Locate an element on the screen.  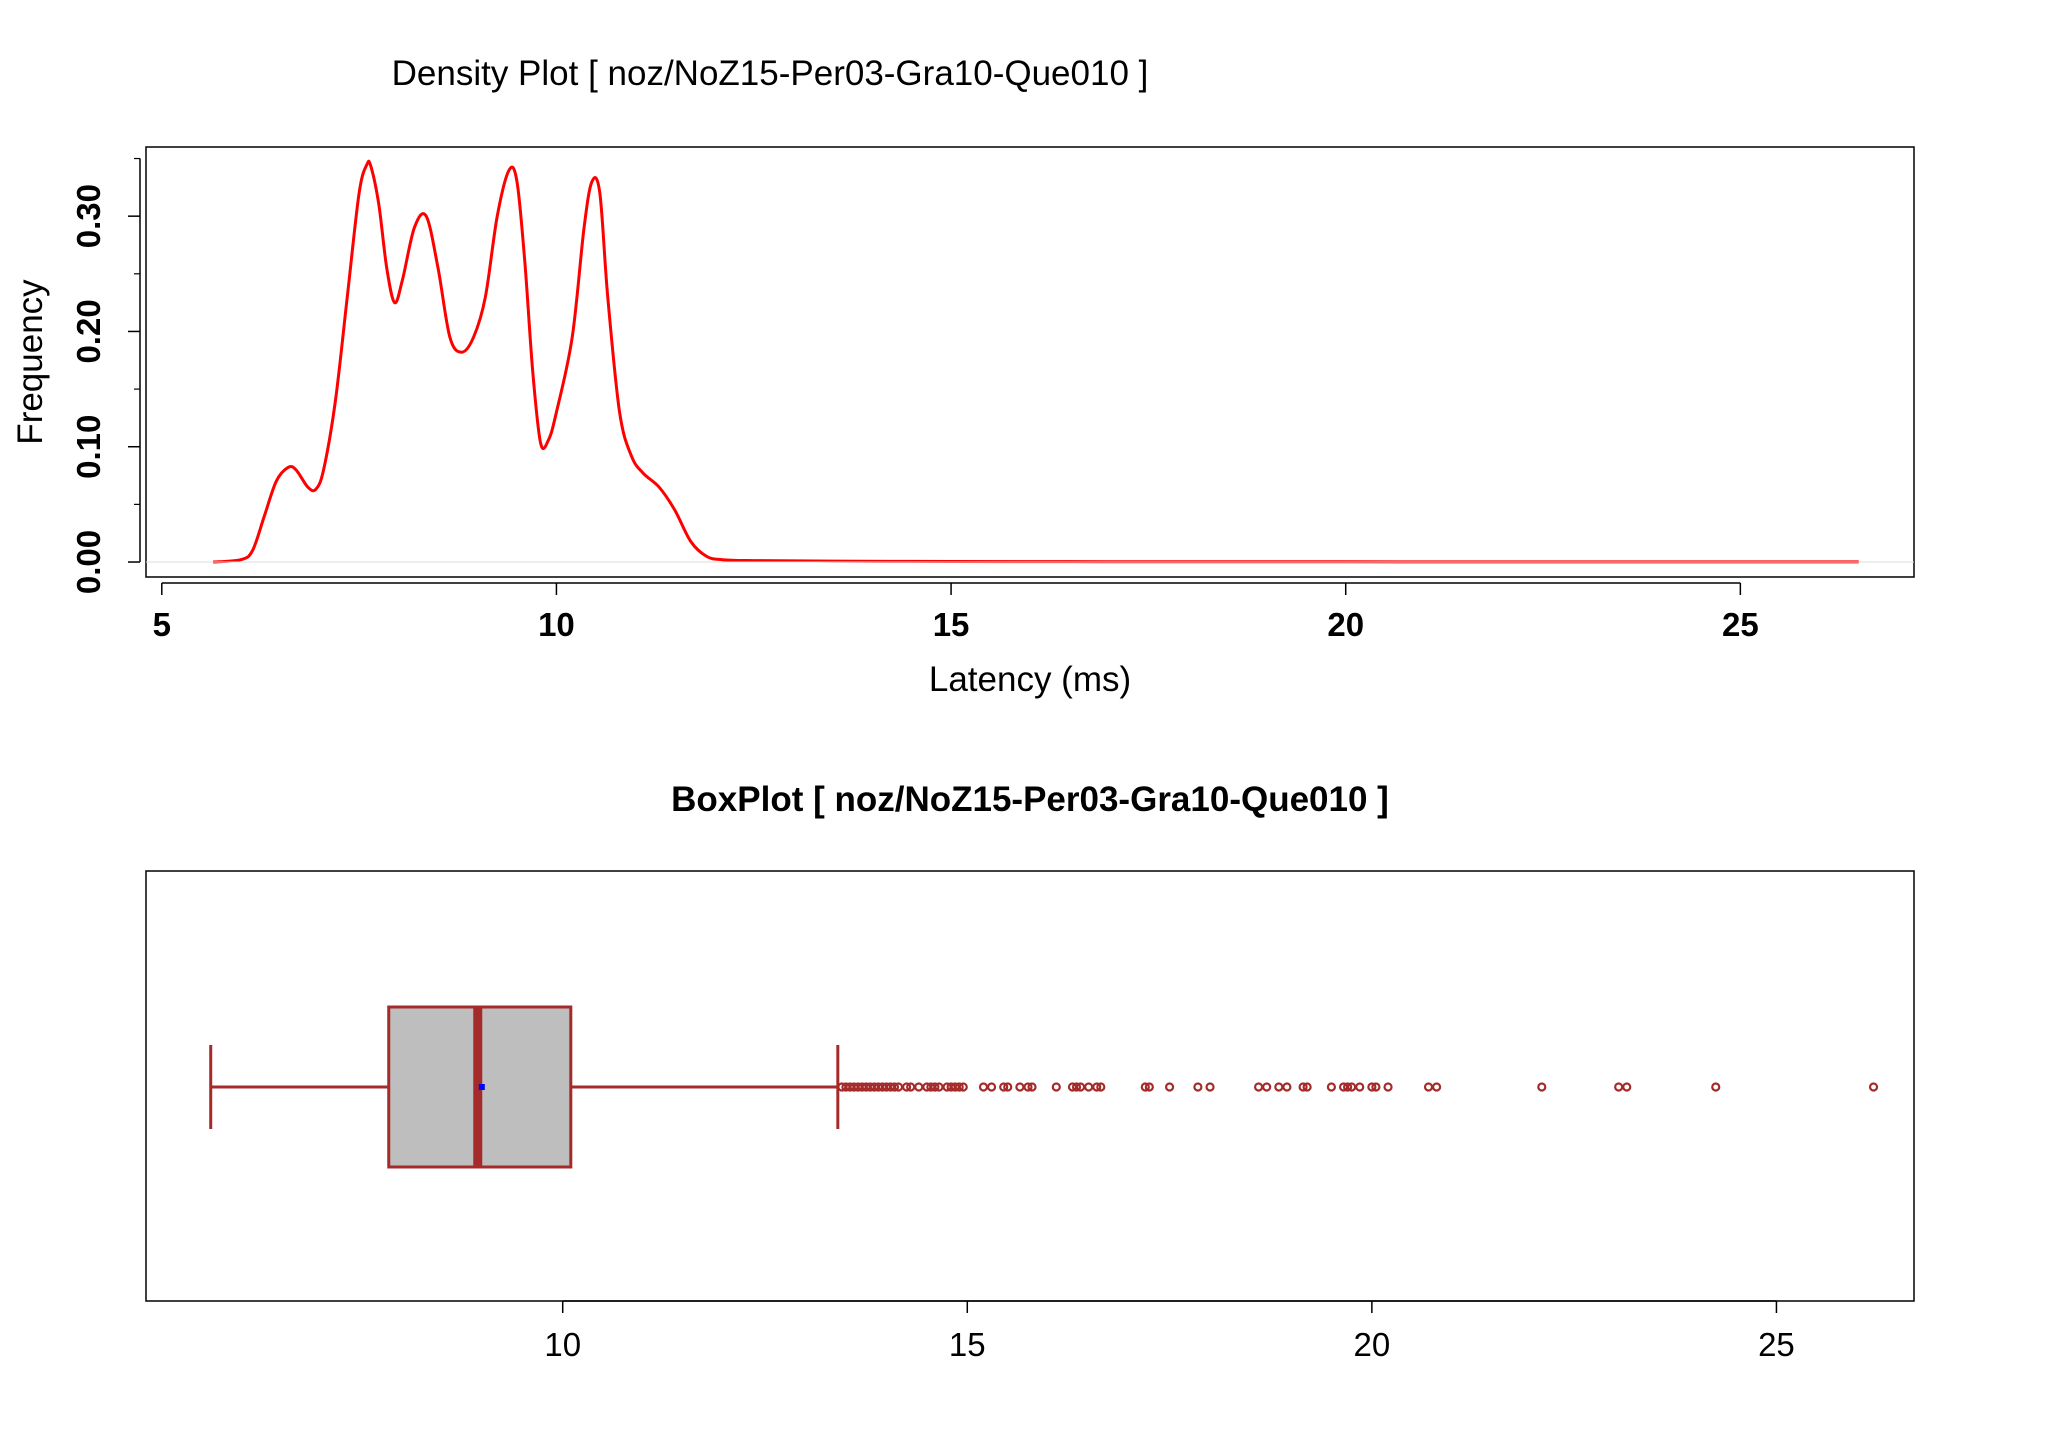
density-x-axis: 5 10 15 20 25 is located at coordinates (956, 612).